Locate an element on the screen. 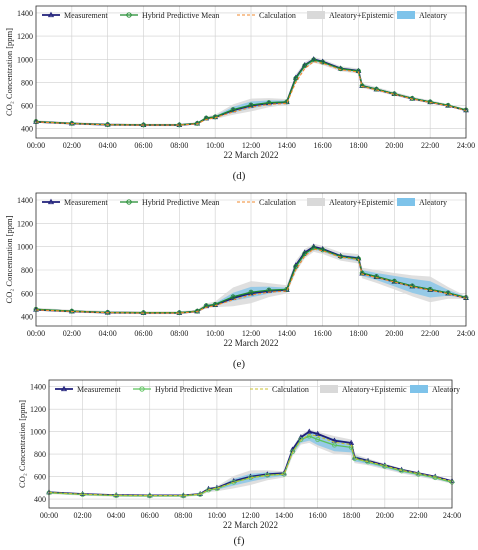 This screenshot has width=478, height=550. band-aleatory is located at coordinates (251, 280).